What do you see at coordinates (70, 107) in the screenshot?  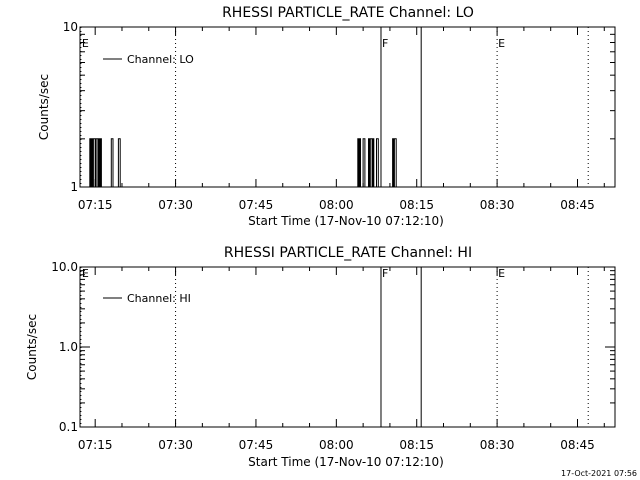 I see `y-tick-labels: 1 10` at bounding box center [70, 107].